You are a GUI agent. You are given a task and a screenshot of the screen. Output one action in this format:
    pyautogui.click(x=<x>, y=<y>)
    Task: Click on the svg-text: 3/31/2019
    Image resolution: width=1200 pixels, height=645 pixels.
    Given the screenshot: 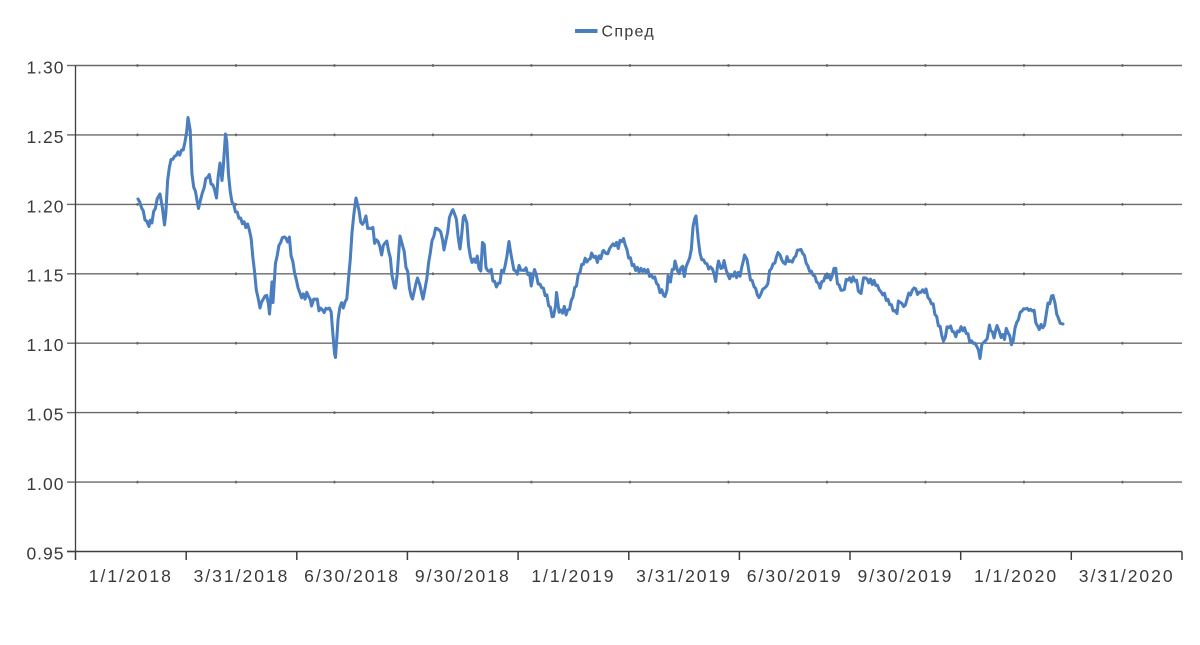 What is the action you would take?
    pyautogui.click(x=684, y=576)
    